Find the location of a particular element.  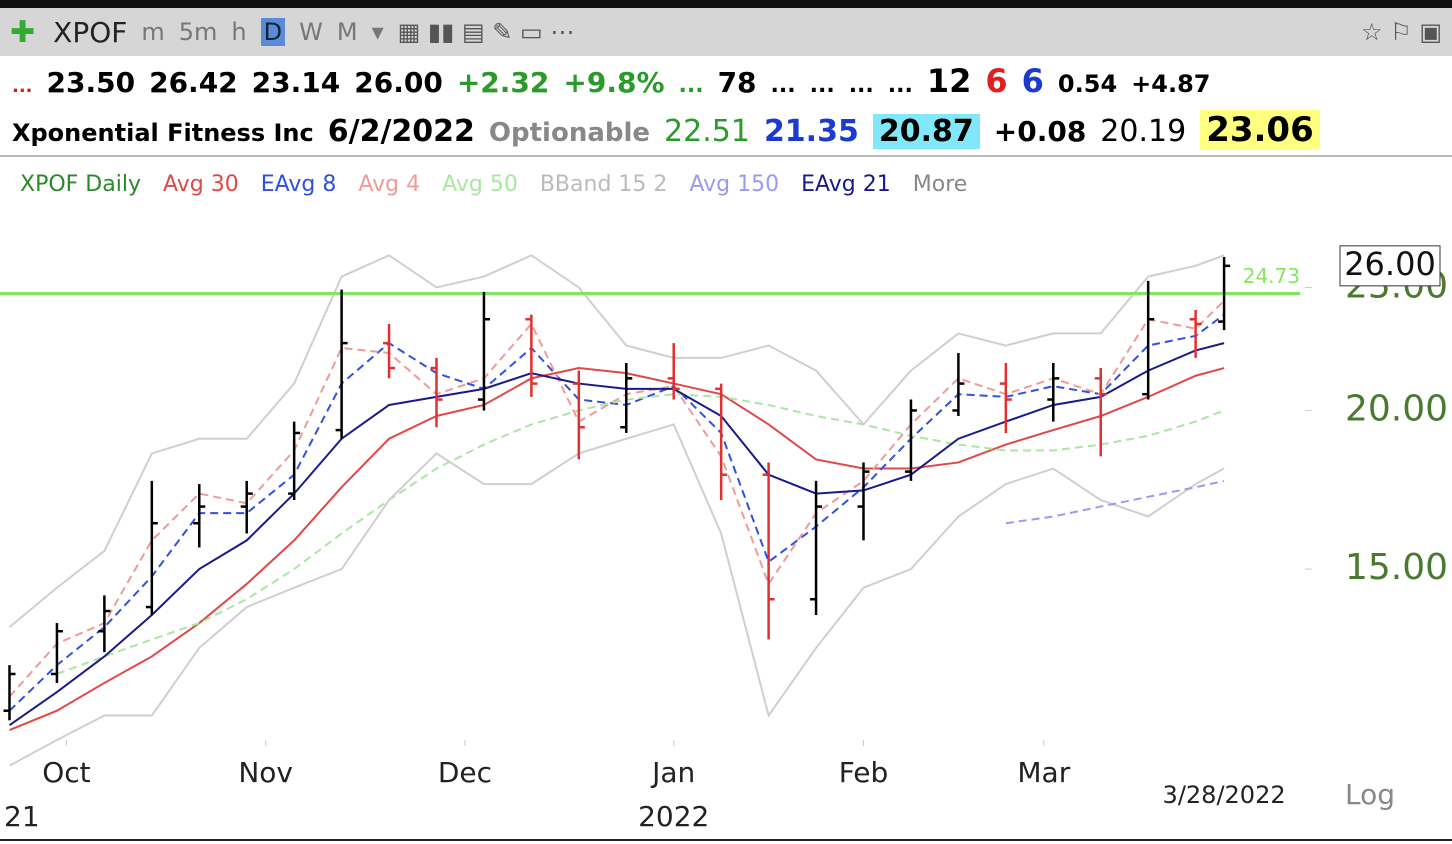

quote-field: Xponential Fitness Inc is located at coordinates (163, 133).